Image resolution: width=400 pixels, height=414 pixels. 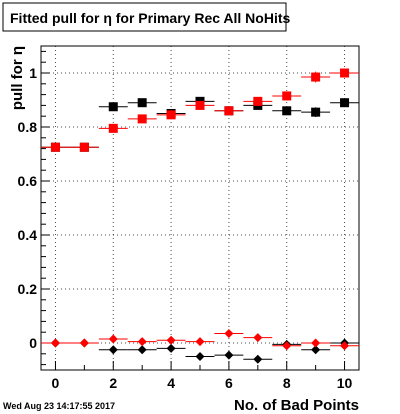 I want to click on y-tick-label: 0.6, so click(x=28, y=181).